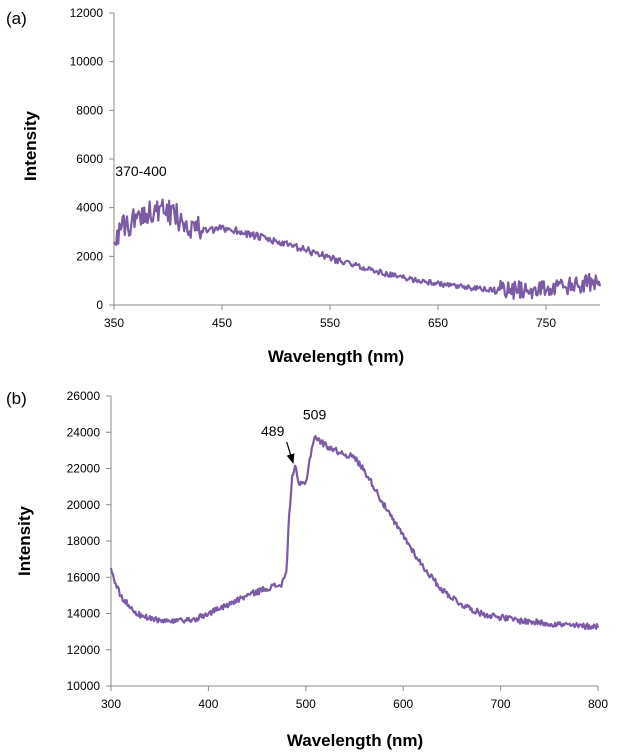  What do you see at coordinates (84, 577) in the screenshot?
I see `y-tick-label: 16000` at bounding box center [84, 577].